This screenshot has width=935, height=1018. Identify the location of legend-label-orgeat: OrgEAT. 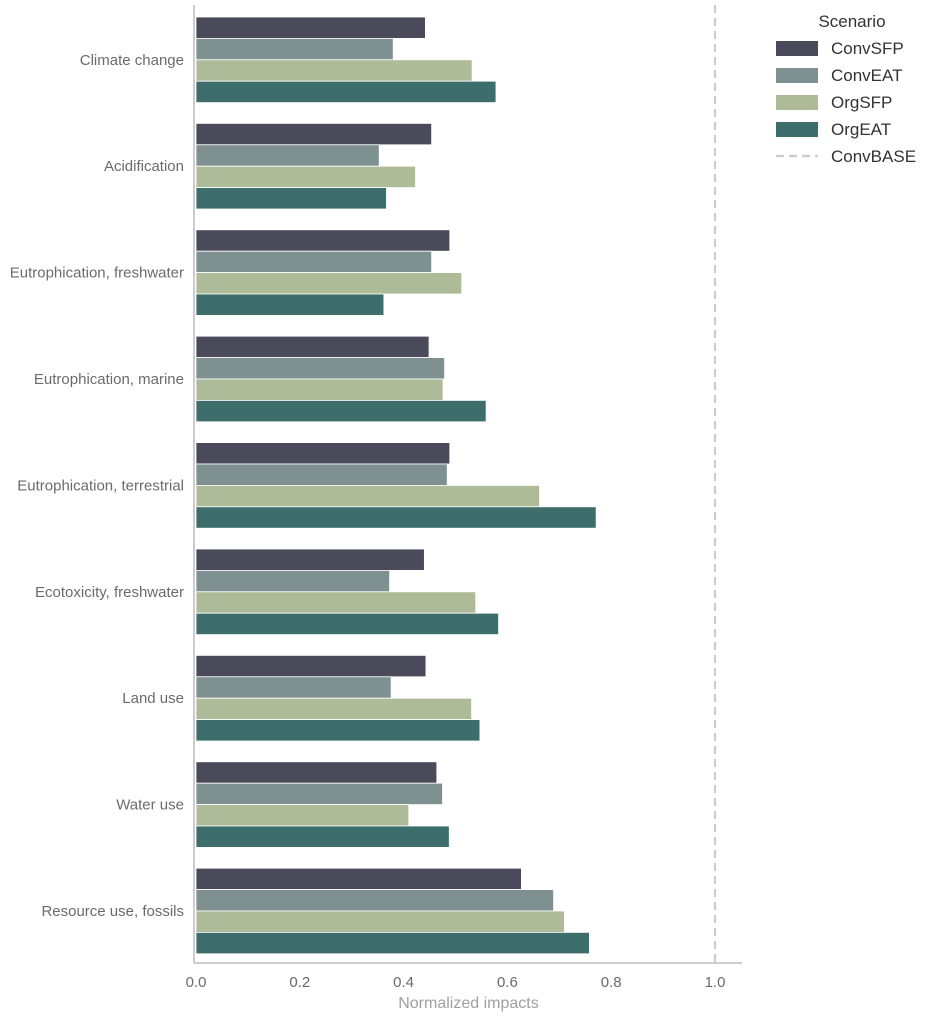
(861, 129).